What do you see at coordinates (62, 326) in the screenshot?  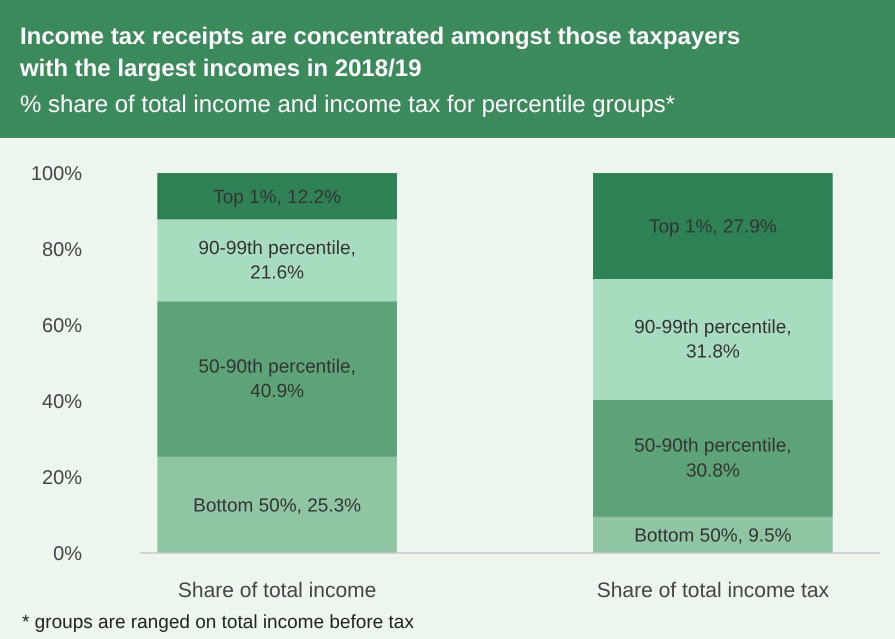 I see `y-tick-label: 60%` at bounding box center [62, 326].